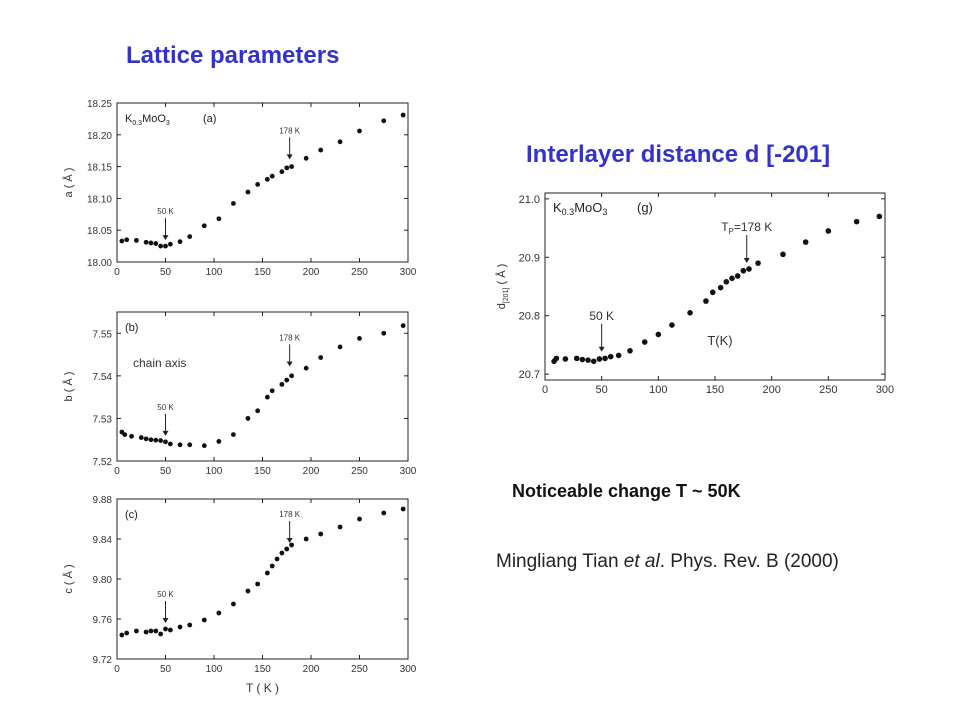 This screenshot has height=720, width=960. What do you see at coordinates (68, 578) in the screenshot?
I see `y-axis-label: c ( Å )` at bounding box center [68, 578].